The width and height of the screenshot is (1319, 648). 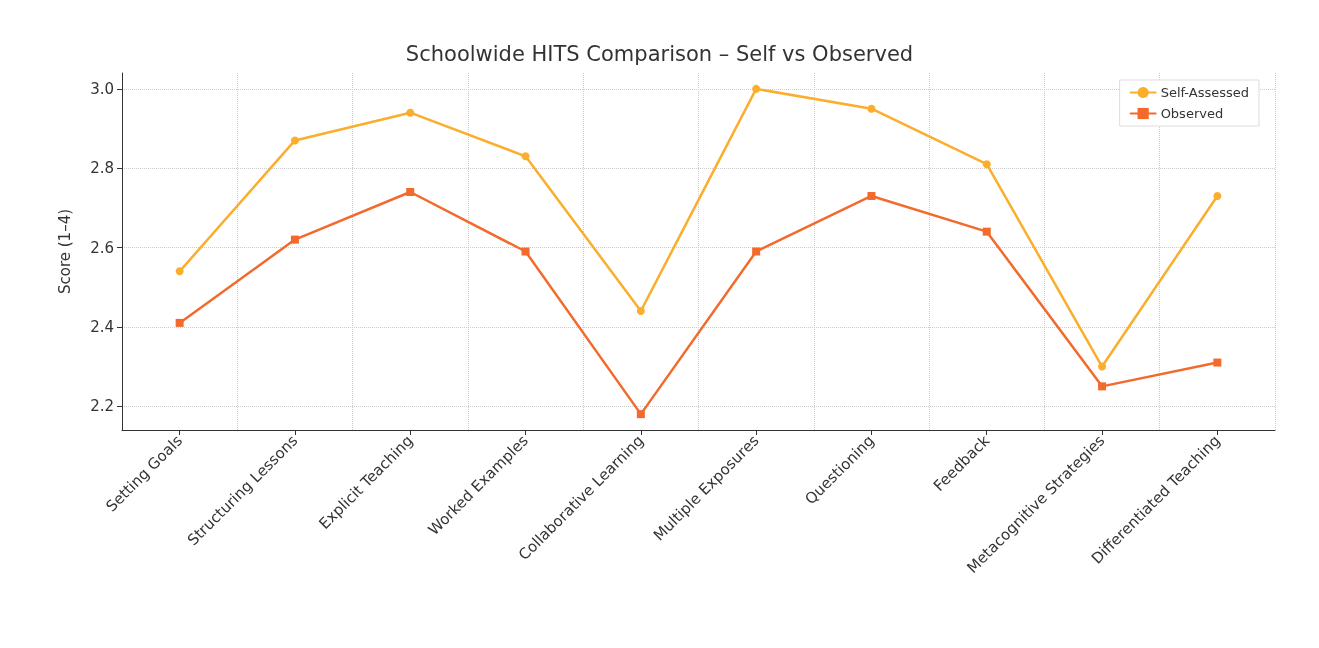 I want to click on y-tick-label: 2.8, so click(x=102, y=168).